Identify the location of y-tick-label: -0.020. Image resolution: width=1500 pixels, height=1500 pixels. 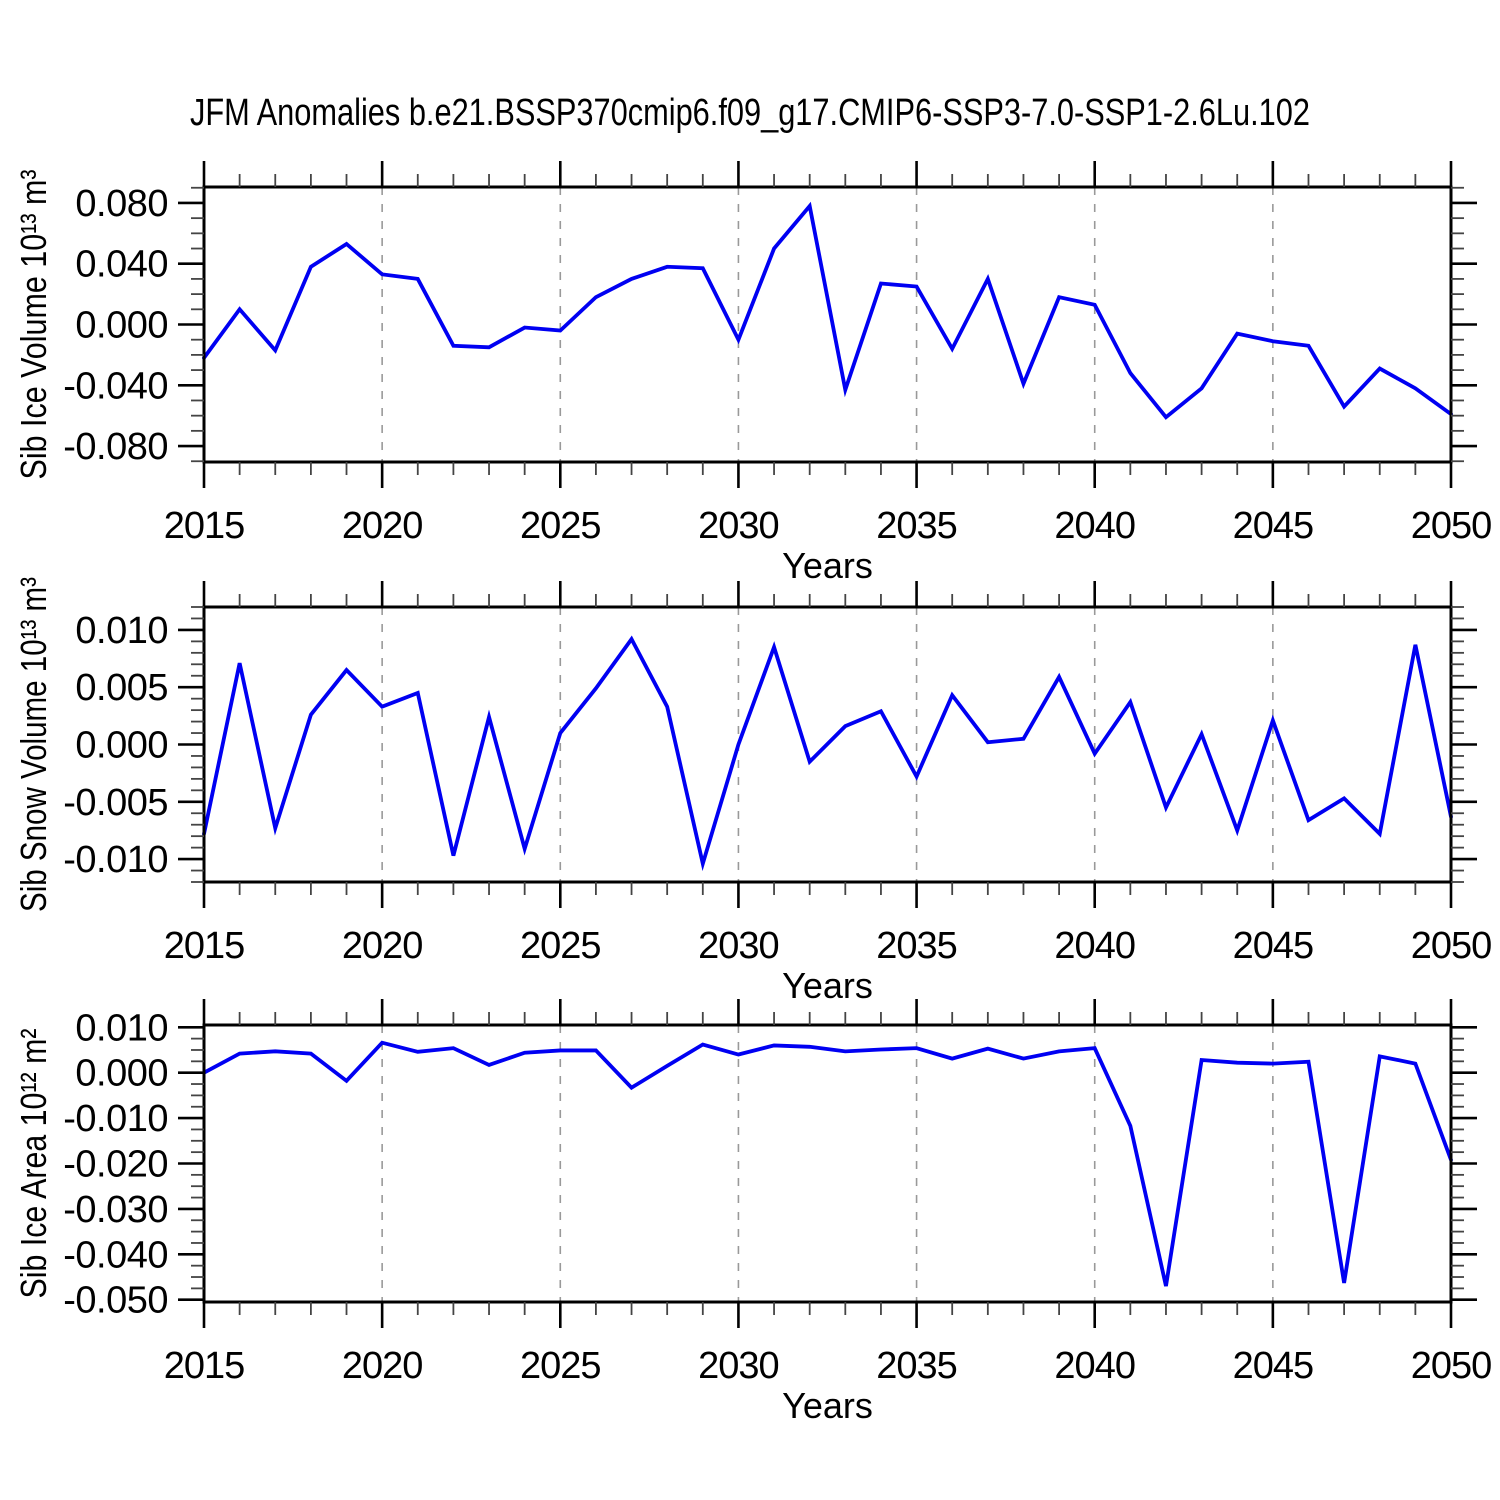
(115, 1165).